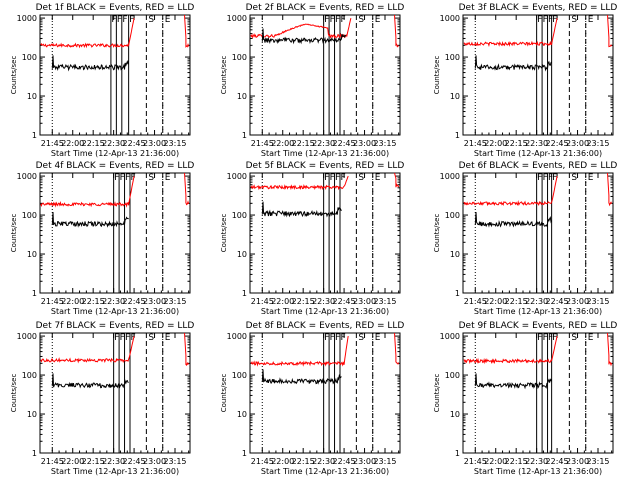 The image size is (640, 484). What do you see at coordinates (115, 326) in the screenshot?
I see `panel-title: Det 7f BLACK = Events, RED = LLD` at bounding box center [115, 326].